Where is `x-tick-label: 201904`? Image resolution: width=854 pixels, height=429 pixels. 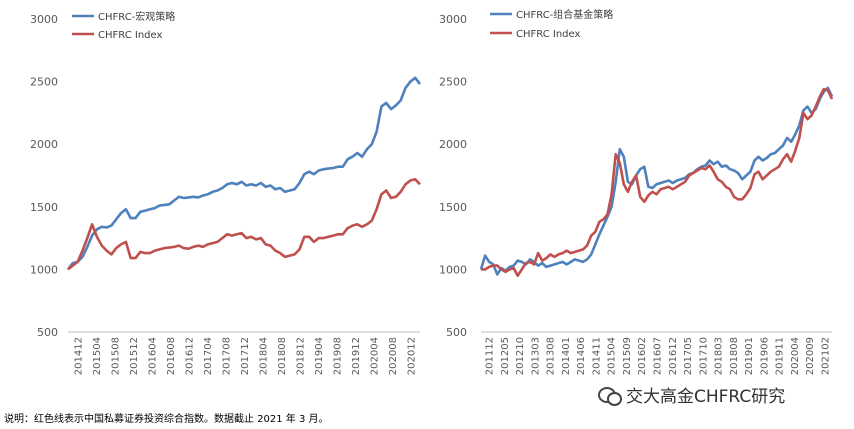 x-tick-label: 201904 is located at coordinates (319, 356).